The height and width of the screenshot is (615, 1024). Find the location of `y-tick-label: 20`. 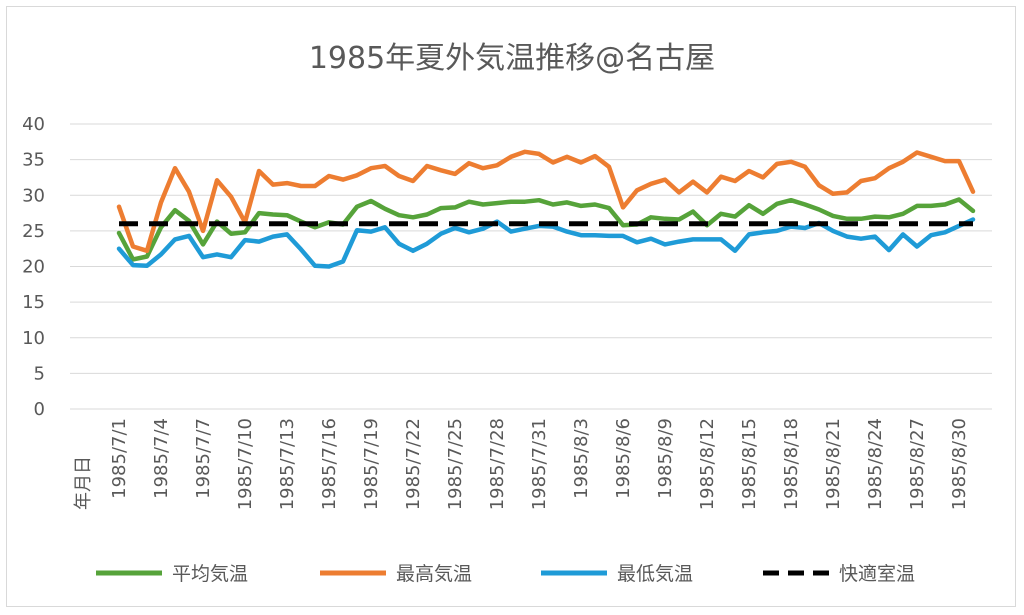

y-tick-label: 20 is located at coordinates (33, 267).